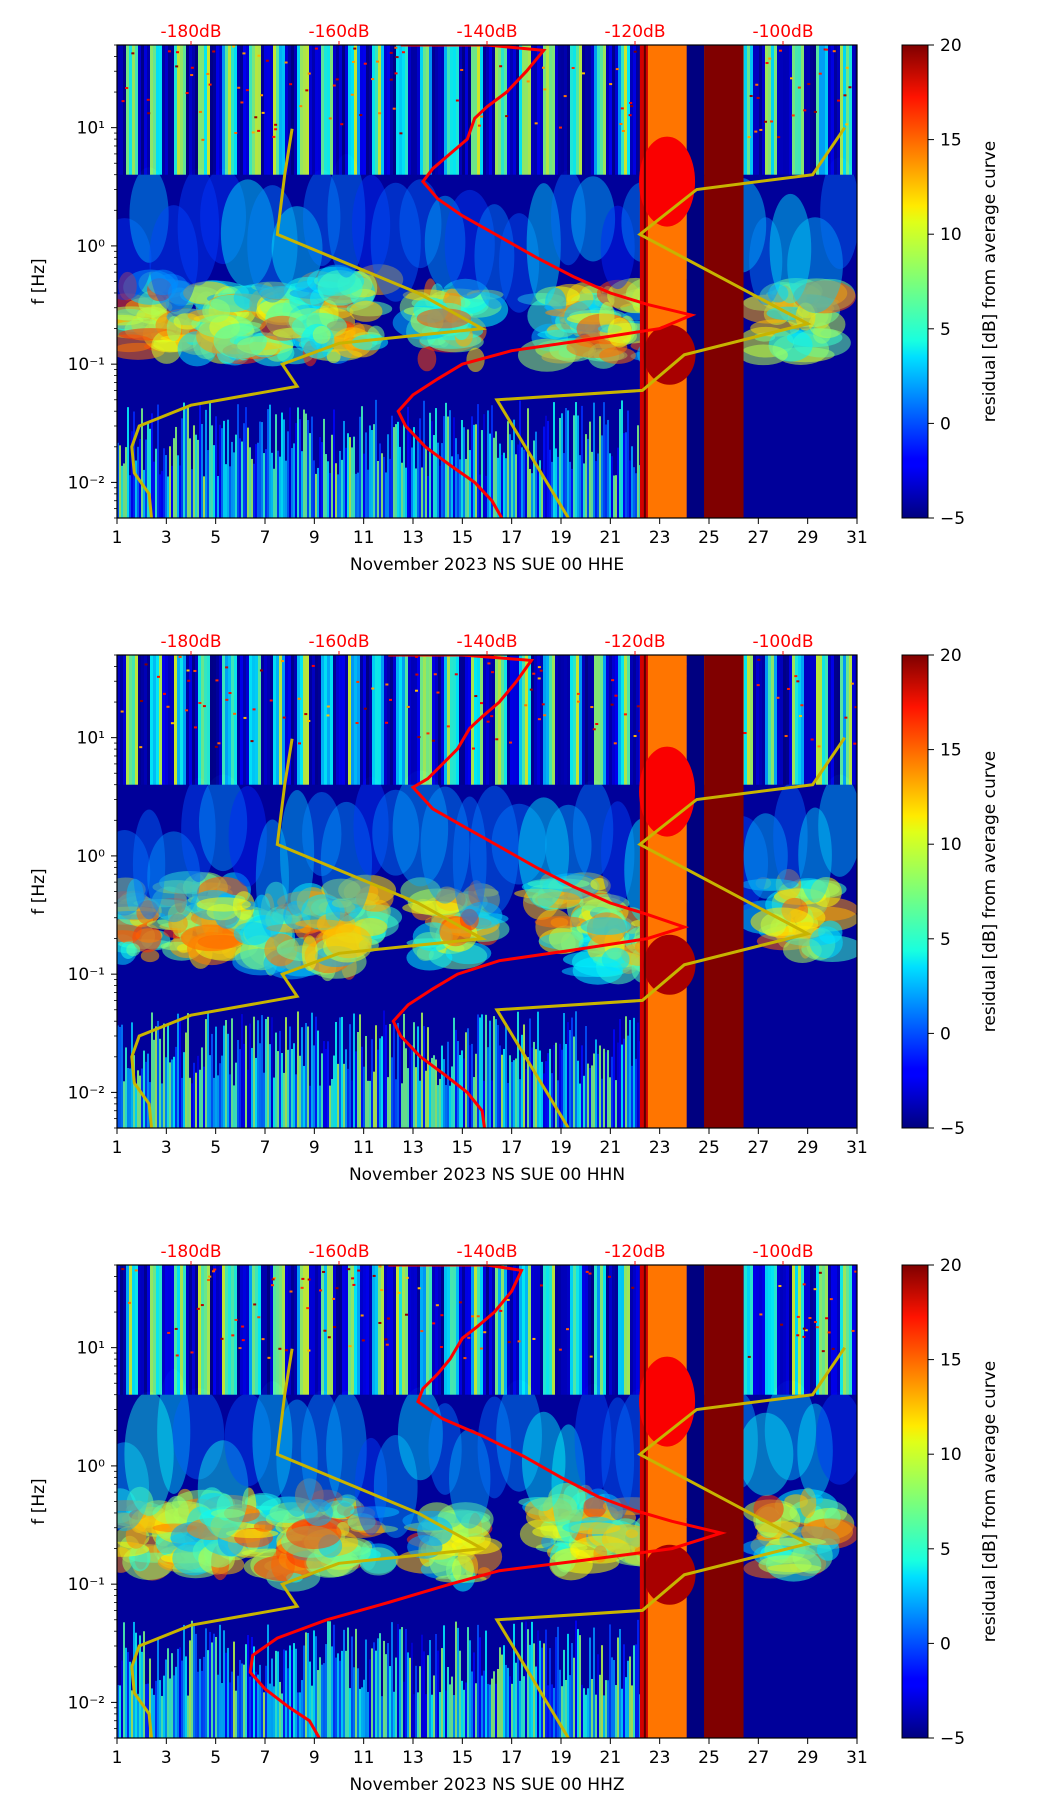 The image size is (1052, 1806). I want to click on colorbar-tick-label: 20, so click(951, 656).